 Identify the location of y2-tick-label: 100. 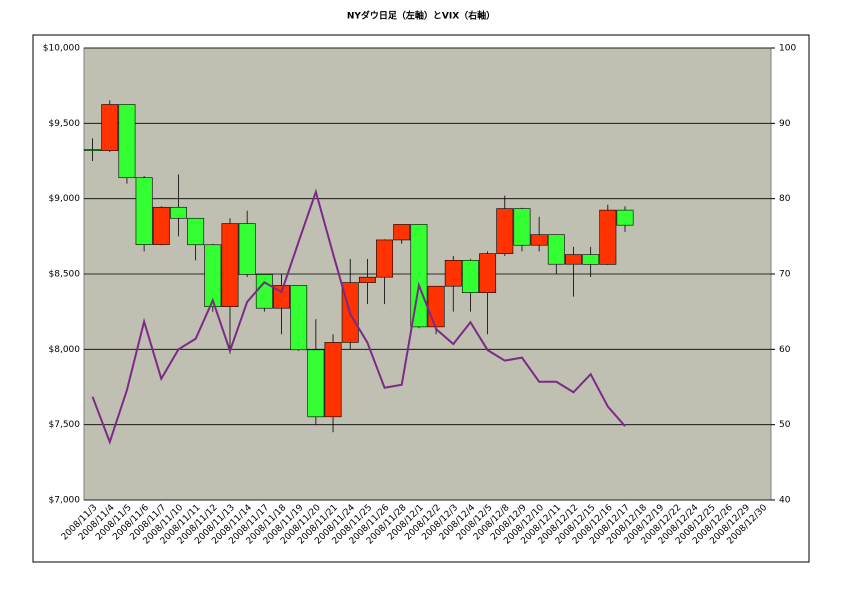
(787, 49).